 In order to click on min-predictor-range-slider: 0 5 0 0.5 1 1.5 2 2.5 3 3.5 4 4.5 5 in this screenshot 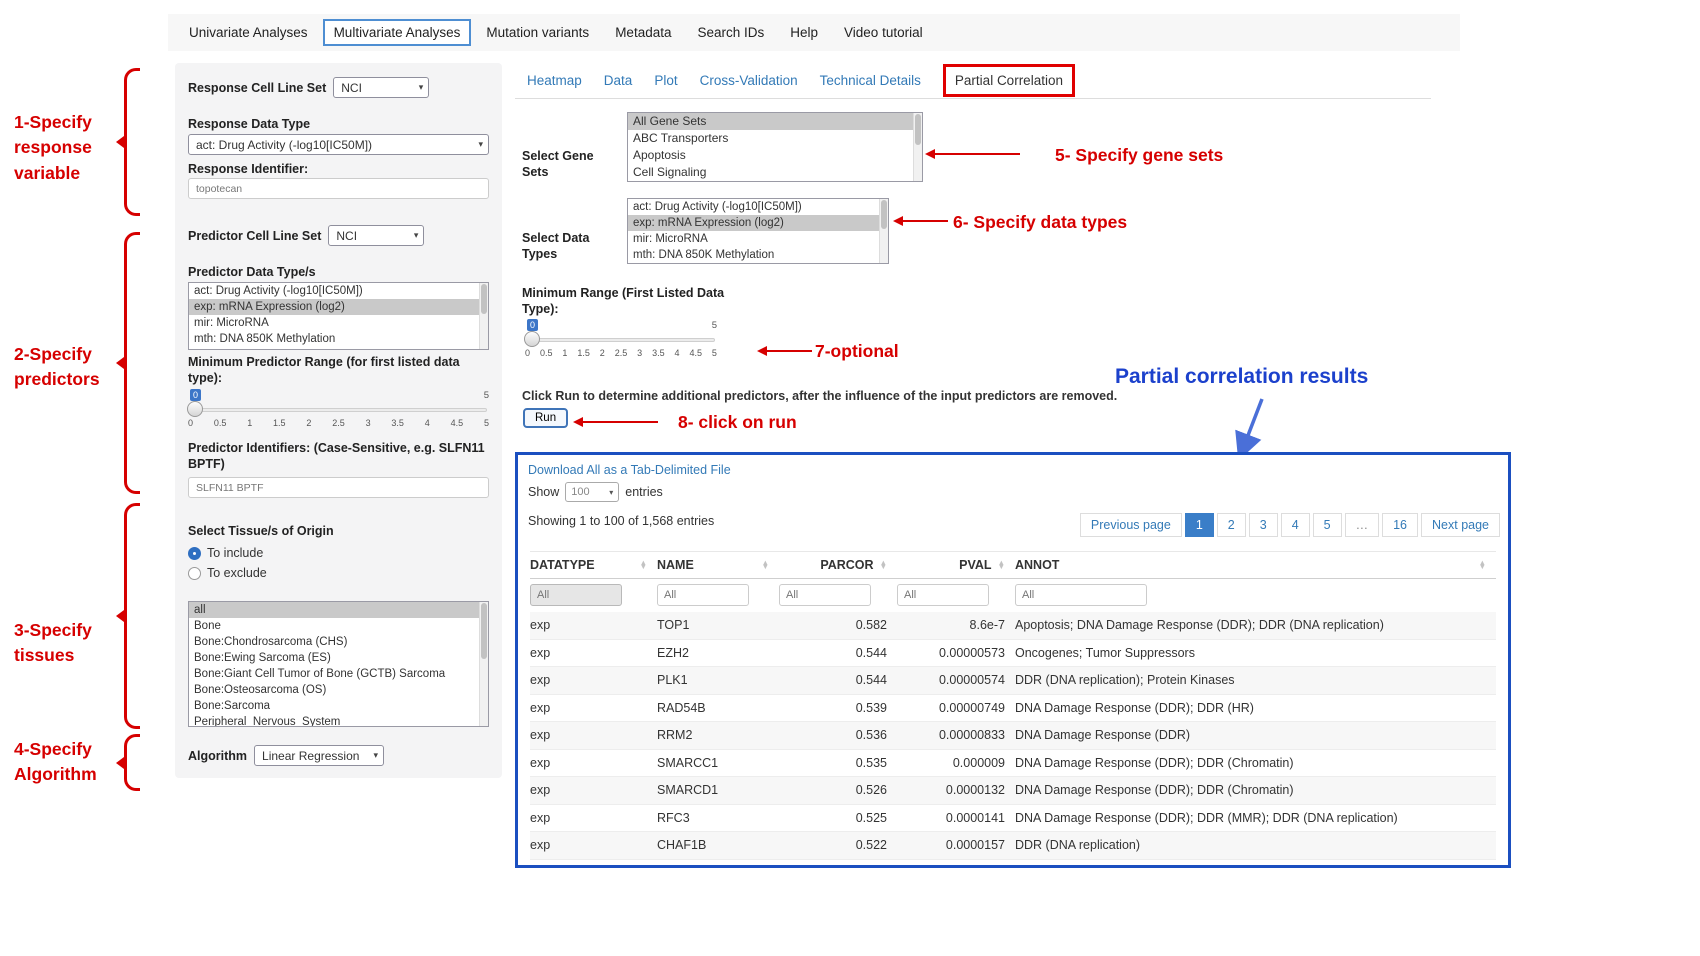, I will do `click(338, 412)`.